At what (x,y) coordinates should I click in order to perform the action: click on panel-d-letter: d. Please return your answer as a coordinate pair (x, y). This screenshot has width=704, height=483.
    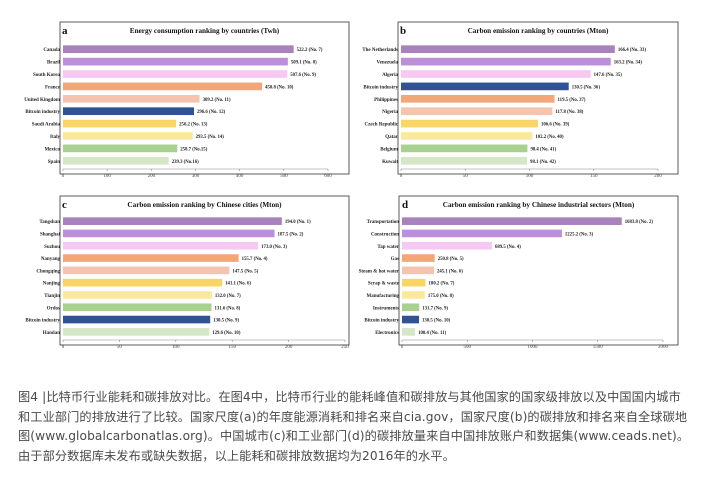
    Looking at the image, I should click on (405, 205).